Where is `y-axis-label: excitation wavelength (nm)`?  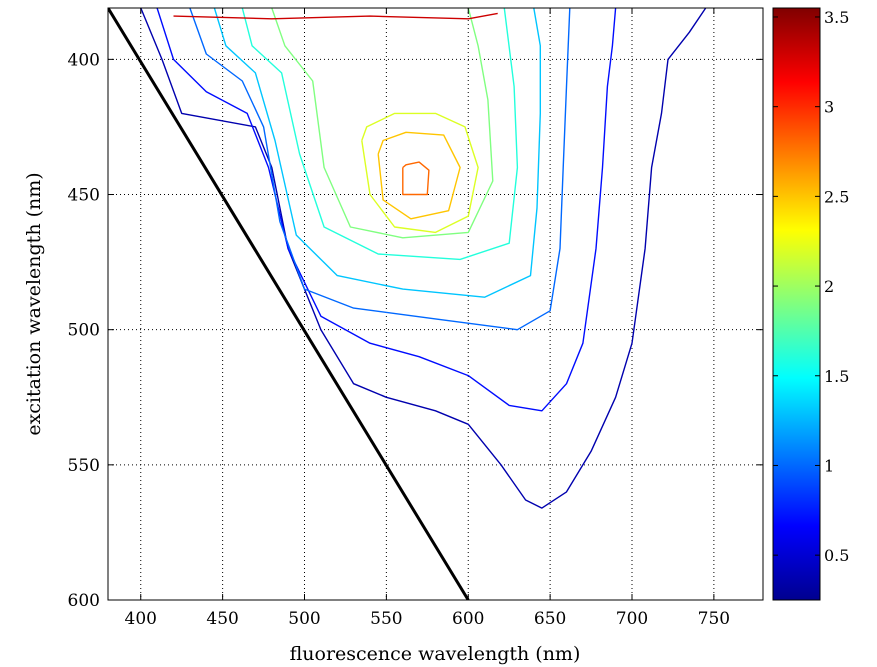
y-axis-label: excitation wavelength (nm) is located at coordinates (34, 303).